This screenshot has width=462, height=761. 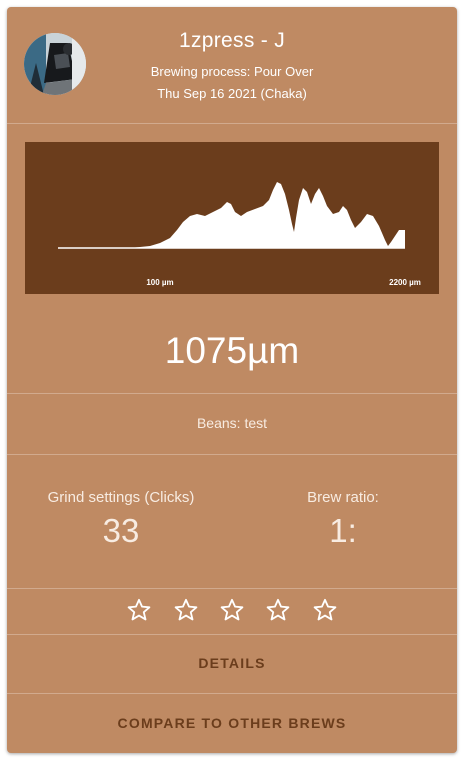 What do you see at coordinates (232, 350) in the screenshot?
I see `average-micron-value: 1075µm` at bounding box center [232, 350].